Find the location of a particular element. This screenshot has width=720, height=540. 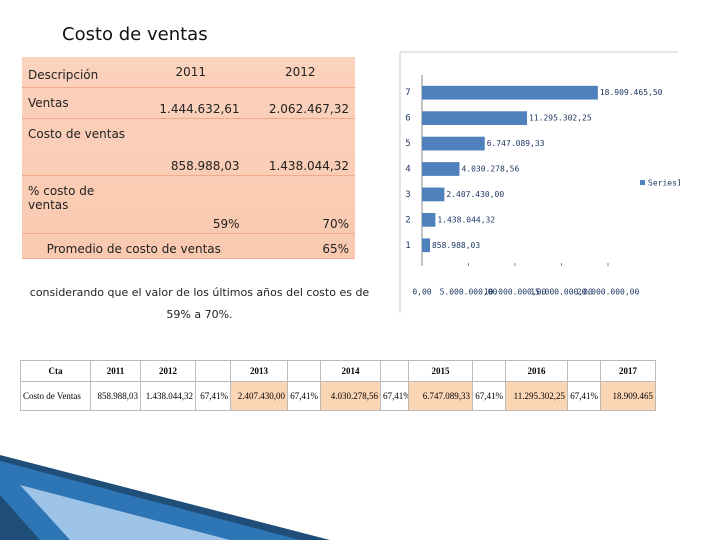

table-cell: 2.062.467,32 is located at coordinates (300, 103).